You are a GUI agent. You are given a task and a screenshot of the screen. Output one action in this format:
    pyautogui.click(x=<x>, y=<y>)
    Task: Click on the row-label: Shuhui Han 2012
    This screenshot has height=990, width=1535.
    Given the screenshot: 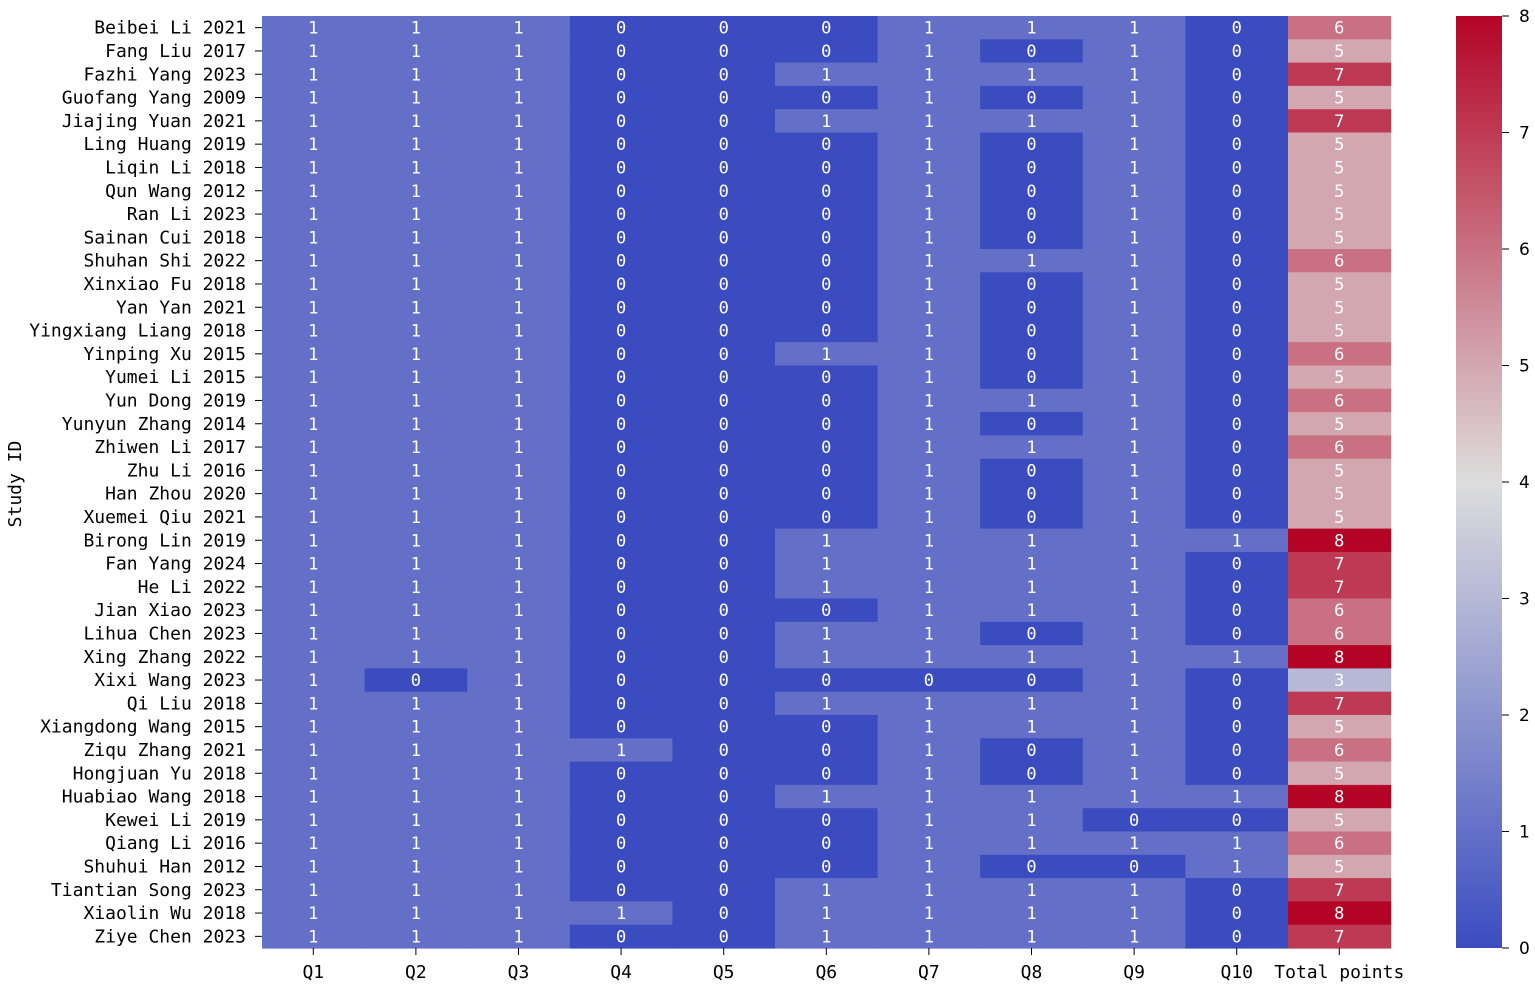 What is the action you would take?
    pyautogui.click(x=164, y=866)
    